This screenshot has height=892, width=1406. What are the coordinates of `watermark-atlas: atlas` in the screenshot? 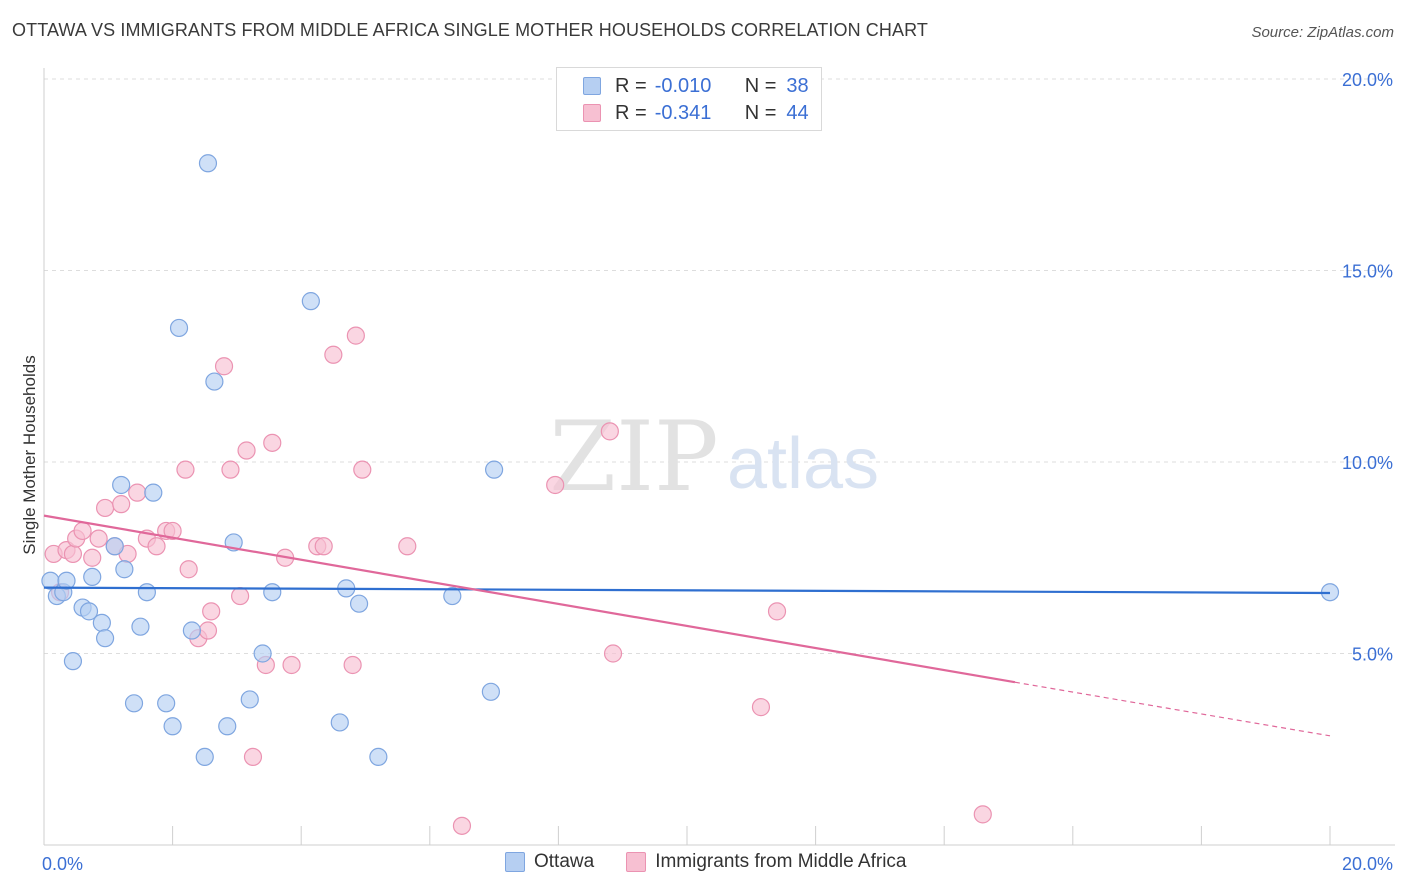 It's located at (803, 464).